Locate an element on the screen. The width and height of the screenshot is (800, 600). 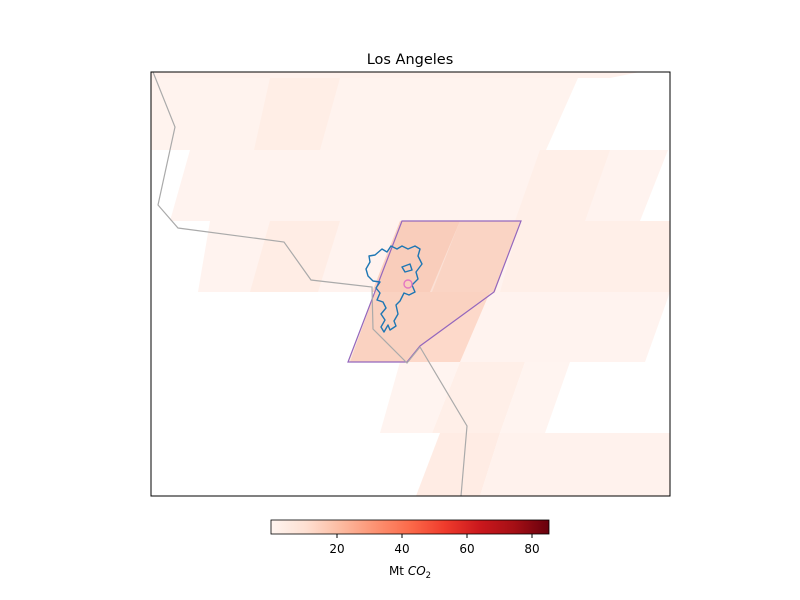
colorbar-gradient is located at coordinates (410, 527).